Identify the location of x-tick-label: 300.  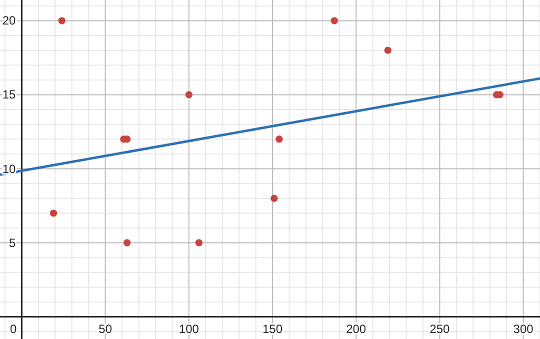
(523, 329).